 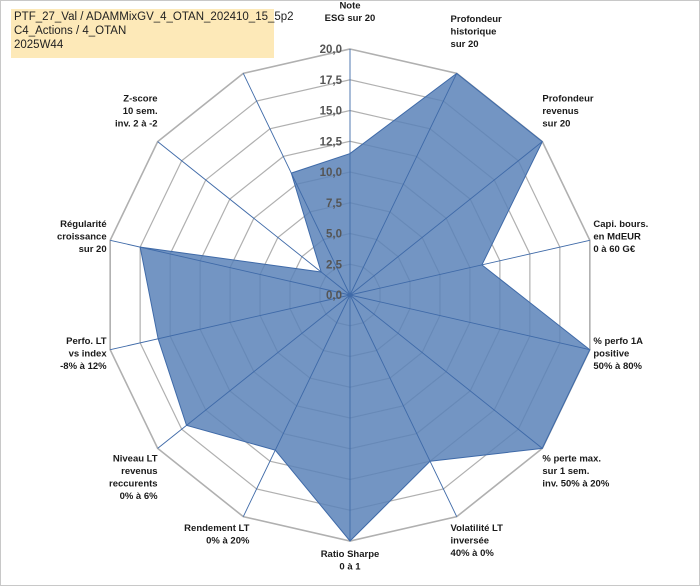 I want to click on axis-label: Z-score 10 sem. inv. 2 à -2, so click(x=136, y=111).